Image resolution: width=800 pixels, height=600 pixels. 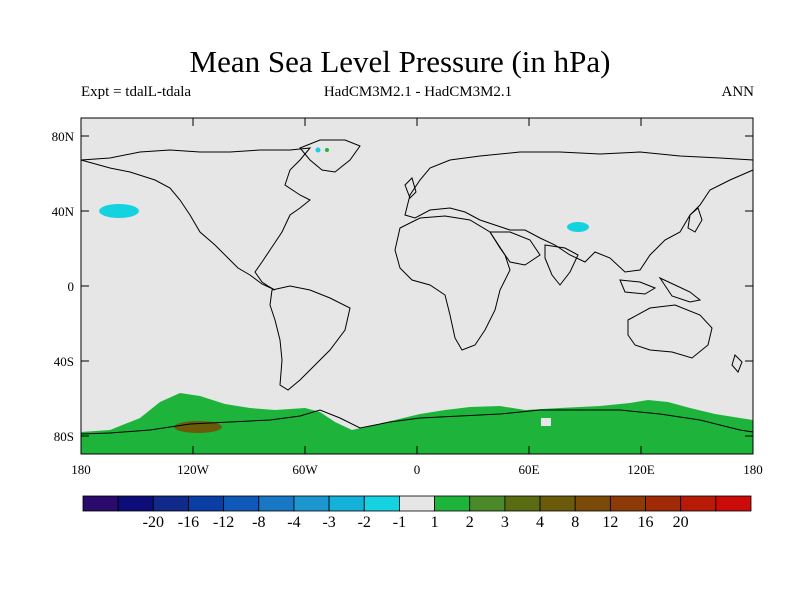 What do you see at coordinates (119, 211) in the screenshot?
I see `north-pacific-negative-anomaly` at bounding box center [119, 211].